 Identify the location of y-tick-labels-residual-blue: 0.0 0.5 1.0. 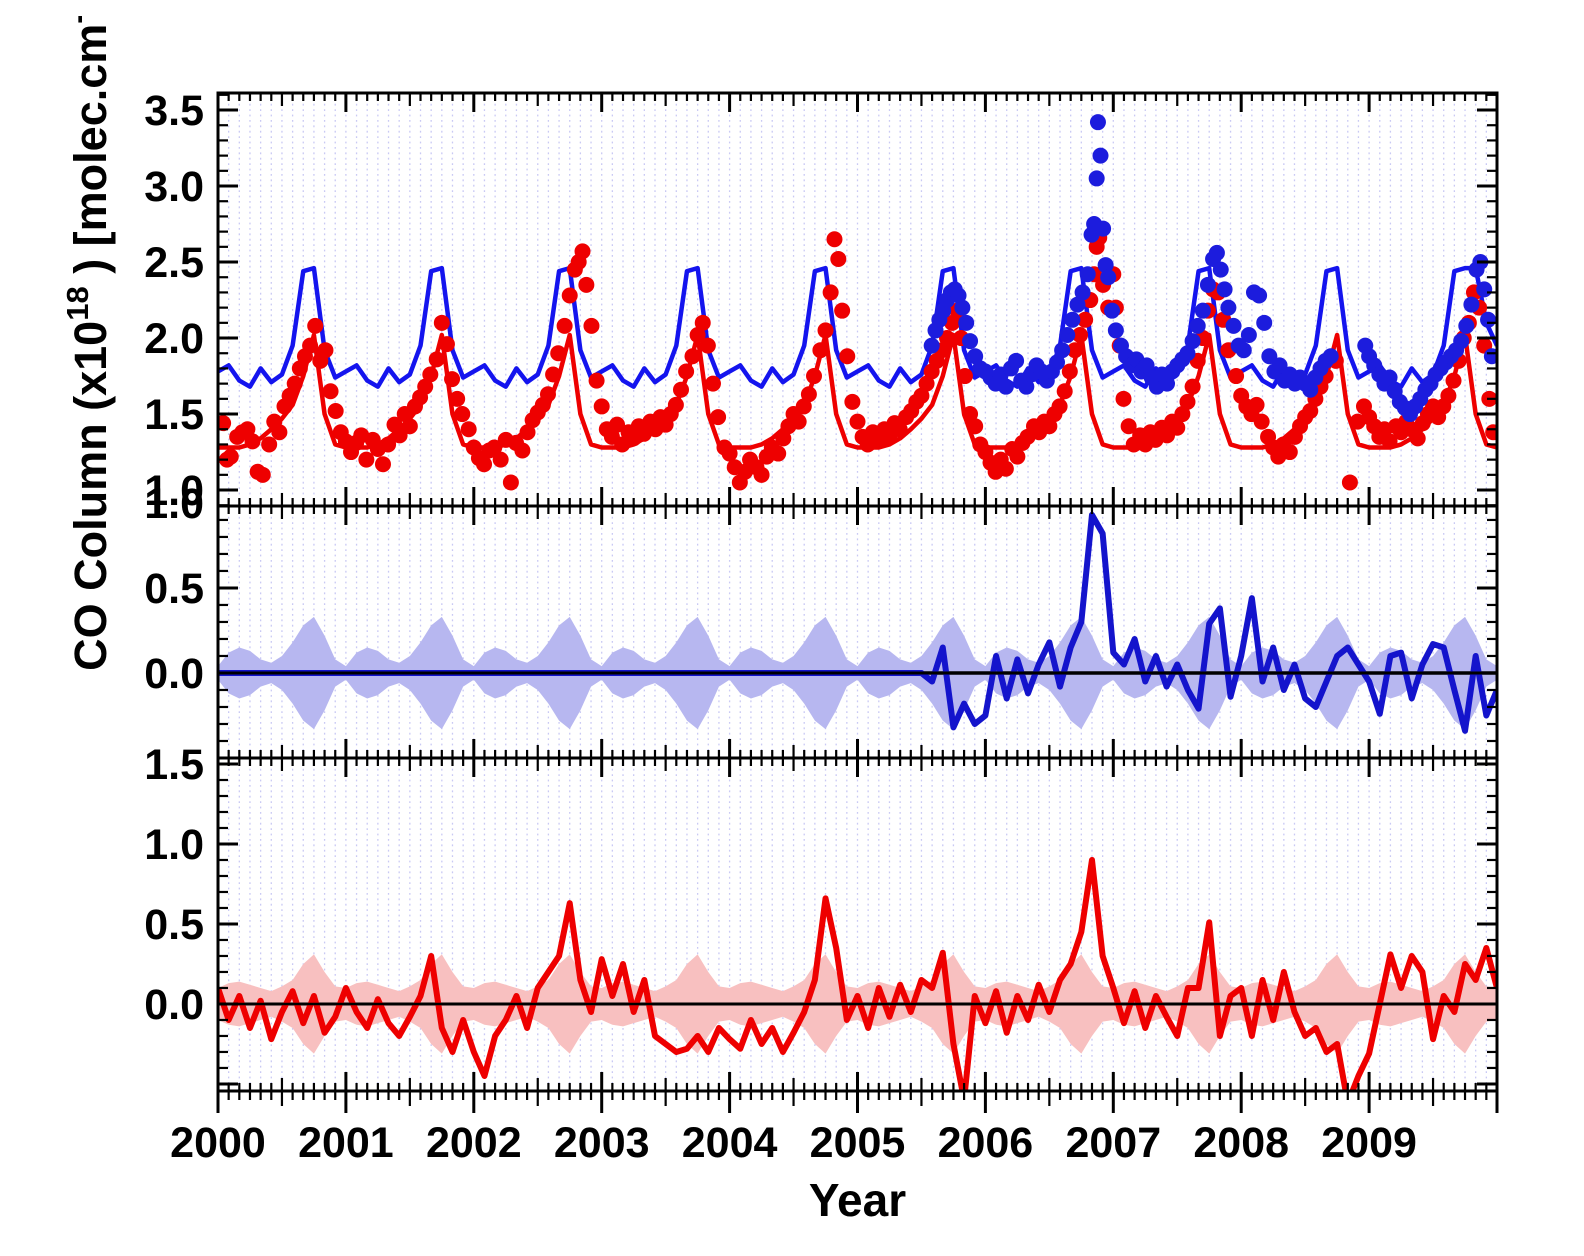
(174, 589).